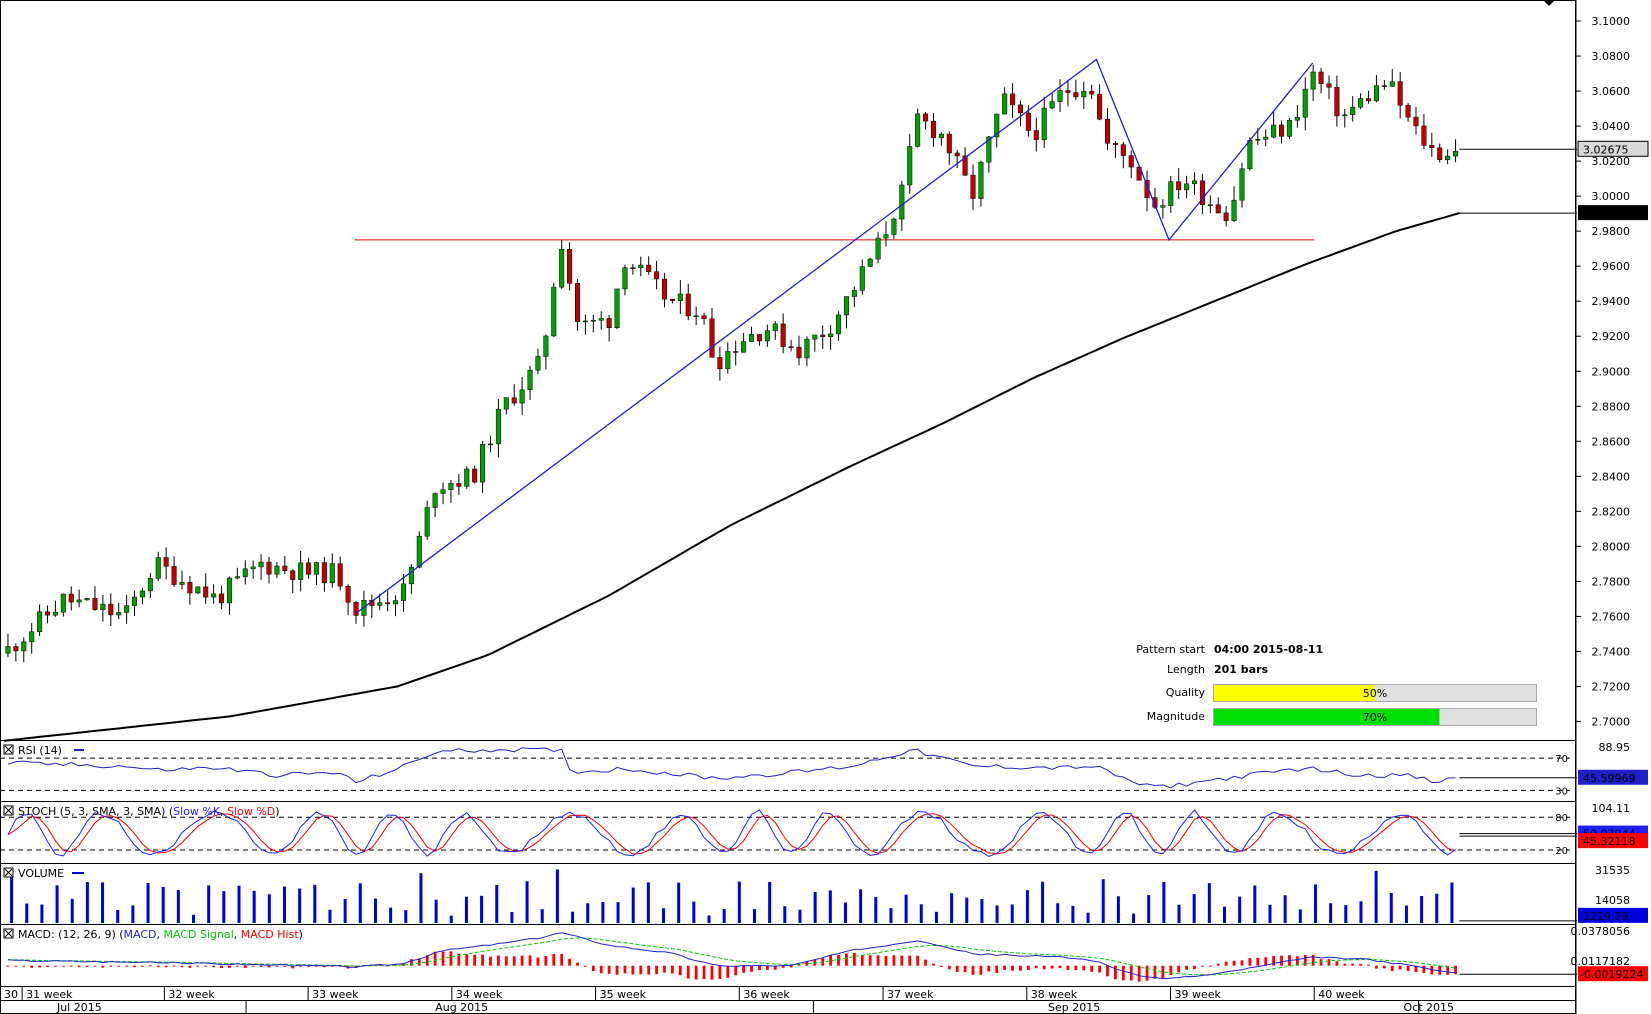 The height and width of the screenshot is (1014, 1651). Describe the element at coordinates (1612, 900) in the screenshot. I see `volume-axis-label: 14058` at that location.